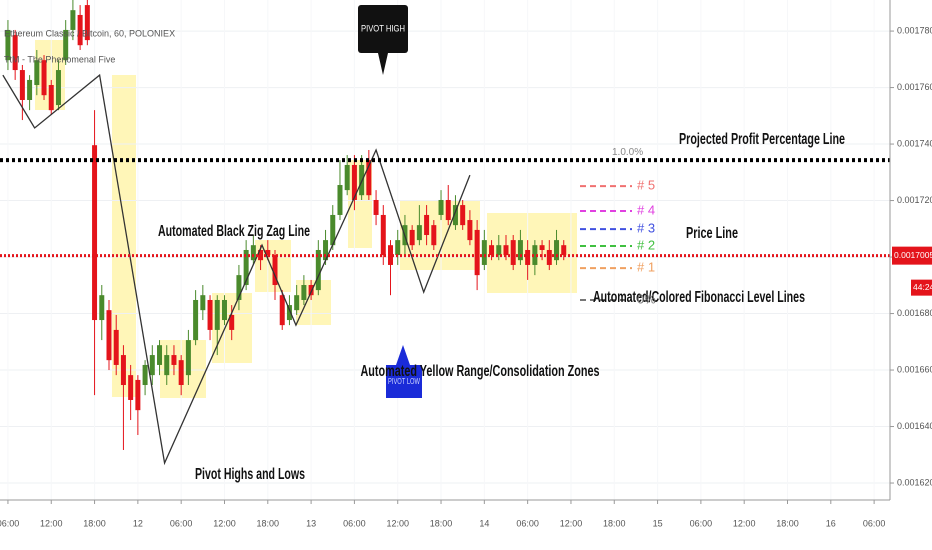  I want to click on fib-label: # 2, so click(646, 244).